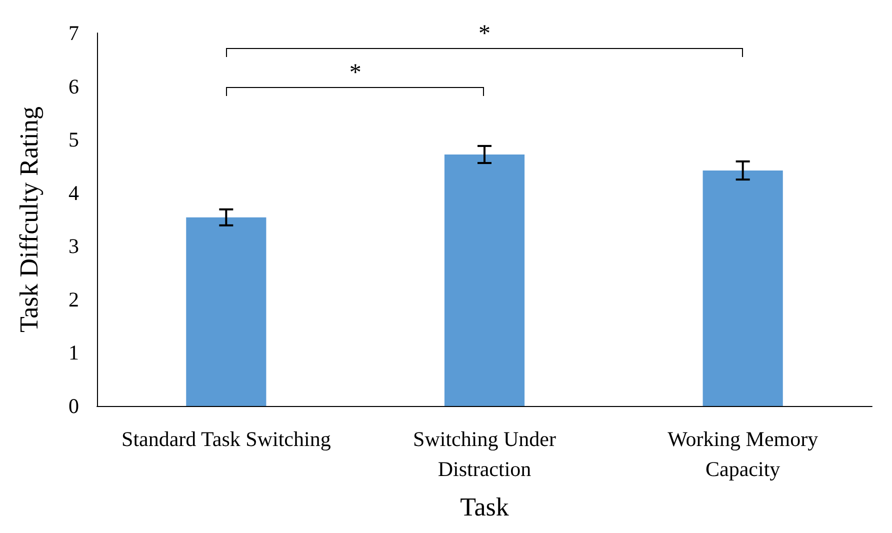 The image size is (892, 533). What do you see at coordinates (73, 33) in the screenshot?
I see `y-tick-label: 7` at bounding box center [73, 33].